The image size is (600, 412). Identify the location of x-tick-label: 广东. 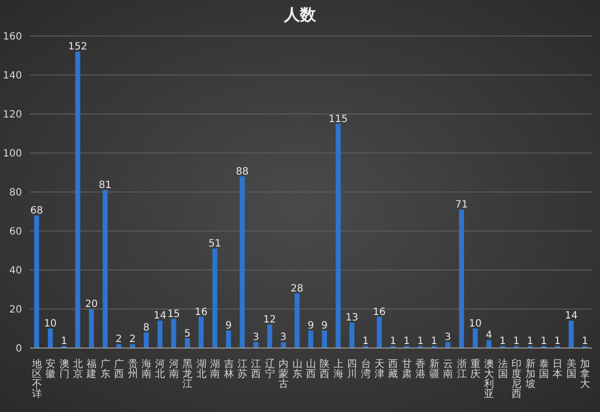
(105, 369).